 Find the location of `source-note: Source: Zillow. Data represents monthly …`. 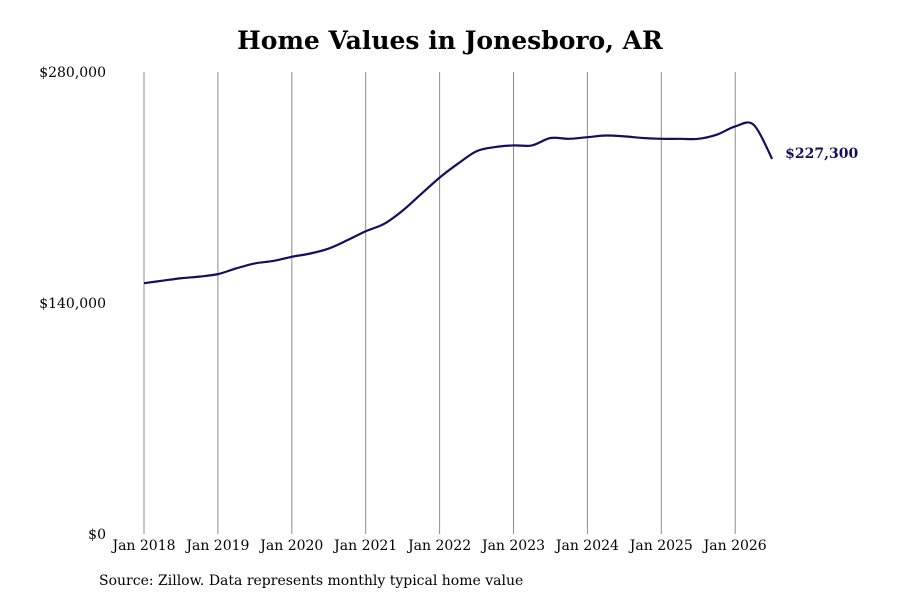

source-note: Source: Zillow. Data represents monthly … is located at coordinates (311, 581).